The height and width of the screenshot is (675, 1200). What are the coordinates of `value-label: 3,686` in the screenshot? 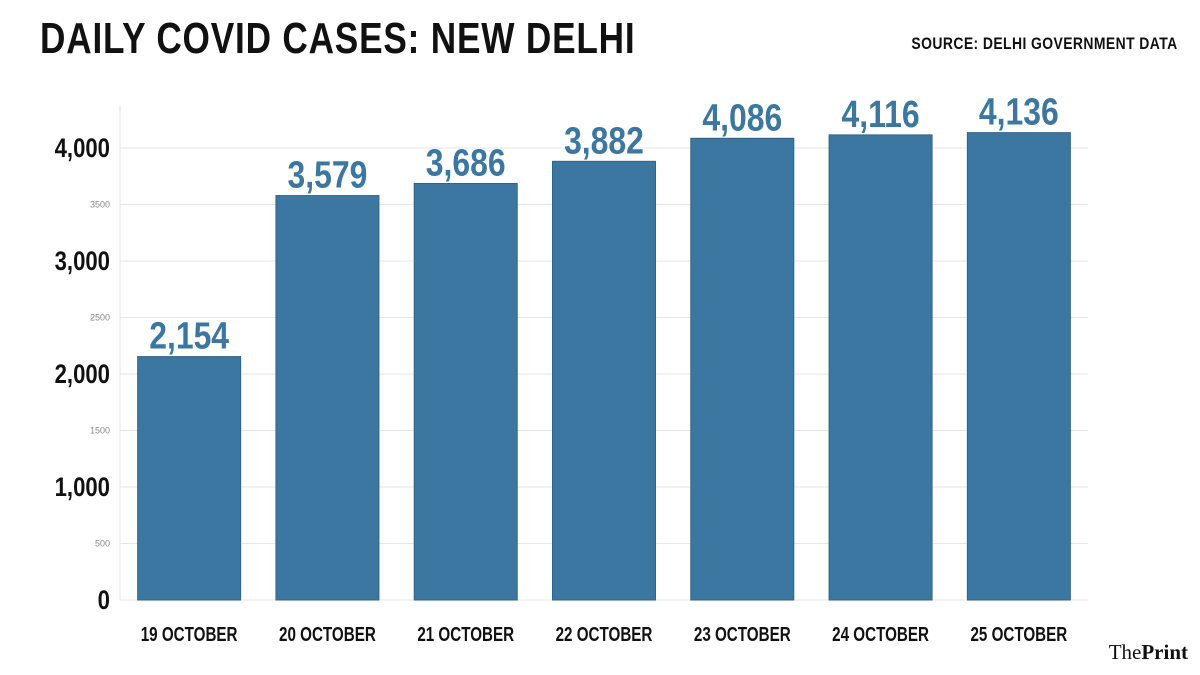 It's located at (466, 163).